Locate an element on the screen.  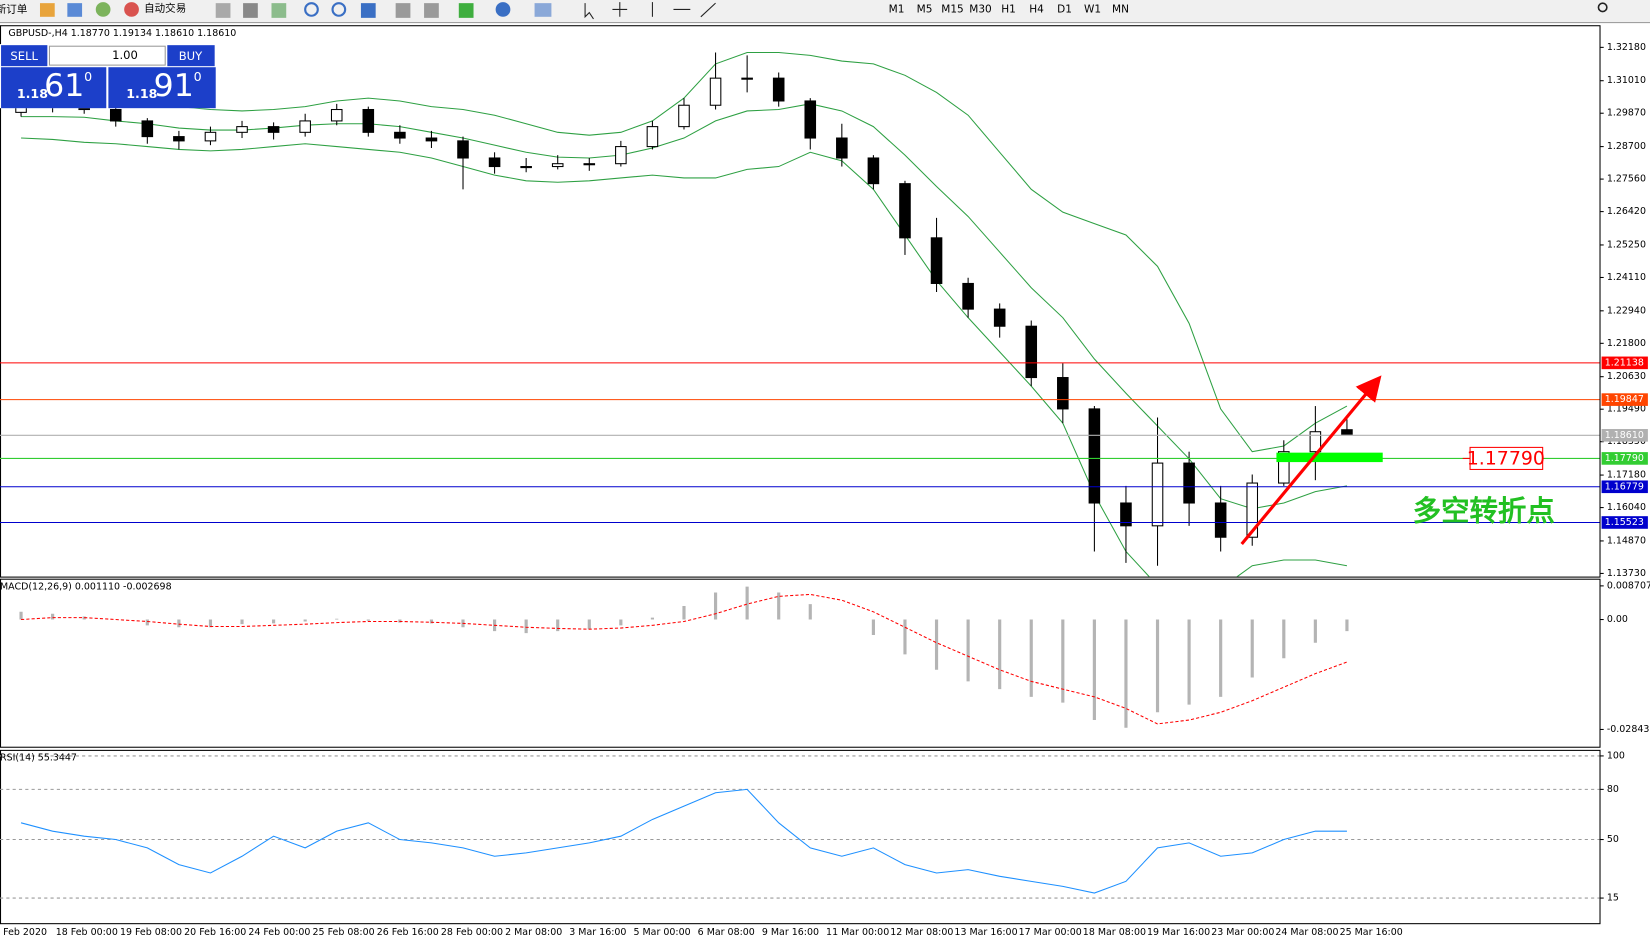
x-tick-label: 19 Mar 16:00 is located at coordinates (1178, 932).